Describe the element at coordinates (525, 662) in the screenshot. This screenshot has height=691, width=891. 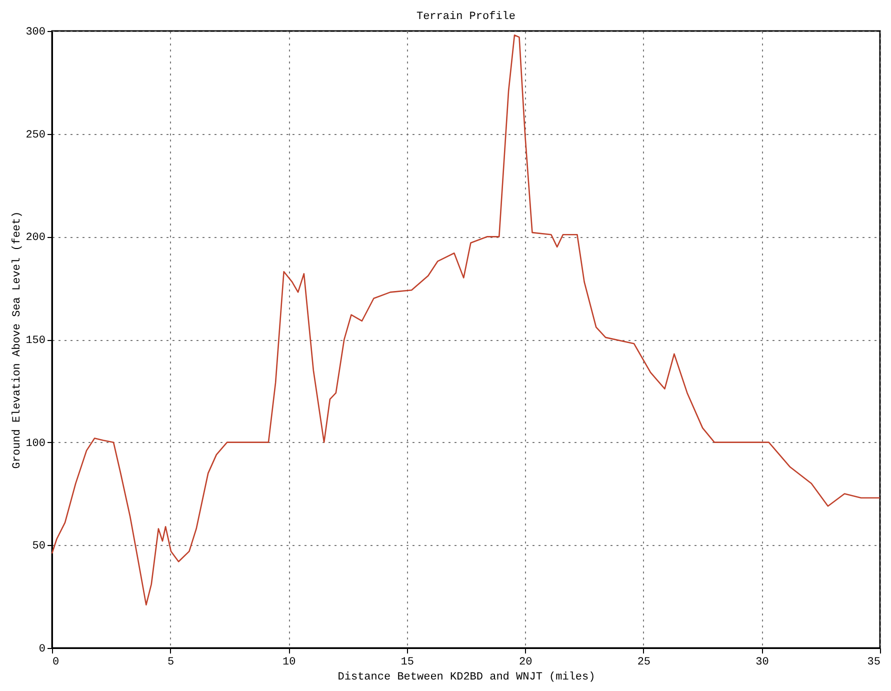
I see `x-tick-label: 20` at that location.